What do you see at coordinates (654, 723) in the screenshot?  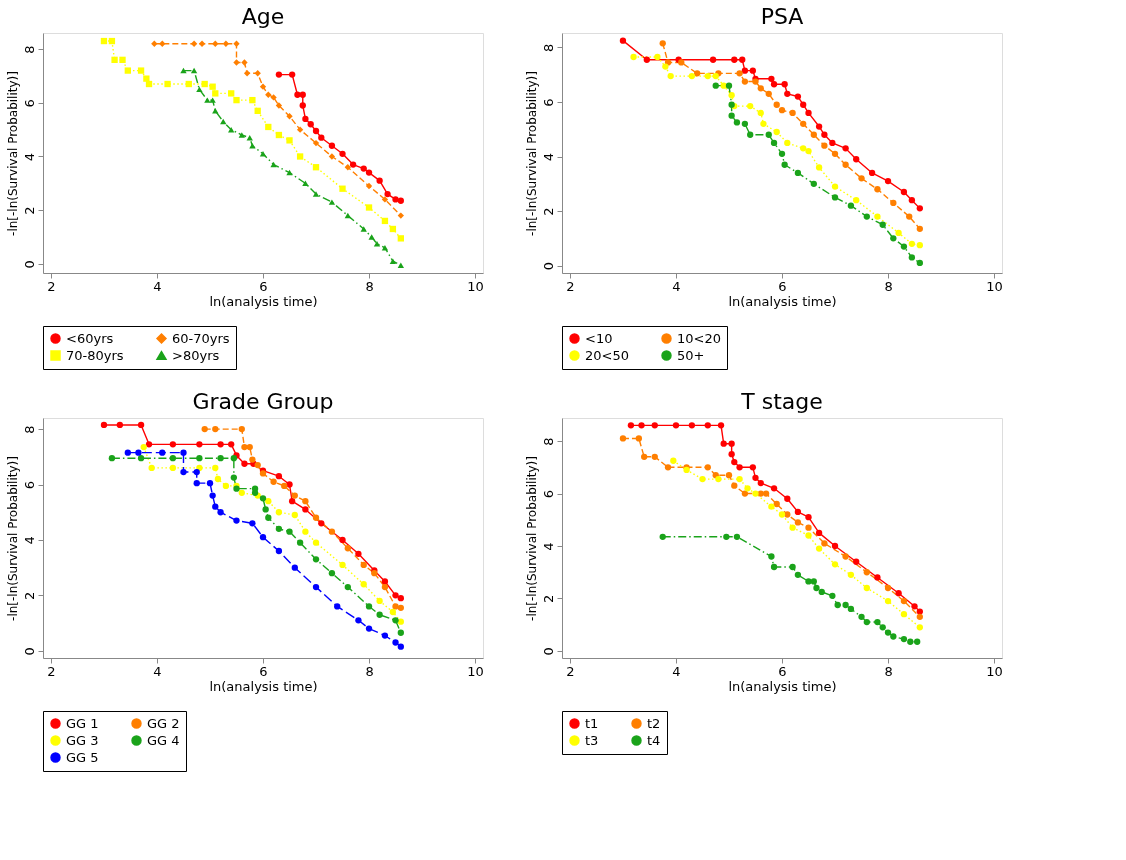 I see `legend-label: t2` at bounding box center [654, 723].